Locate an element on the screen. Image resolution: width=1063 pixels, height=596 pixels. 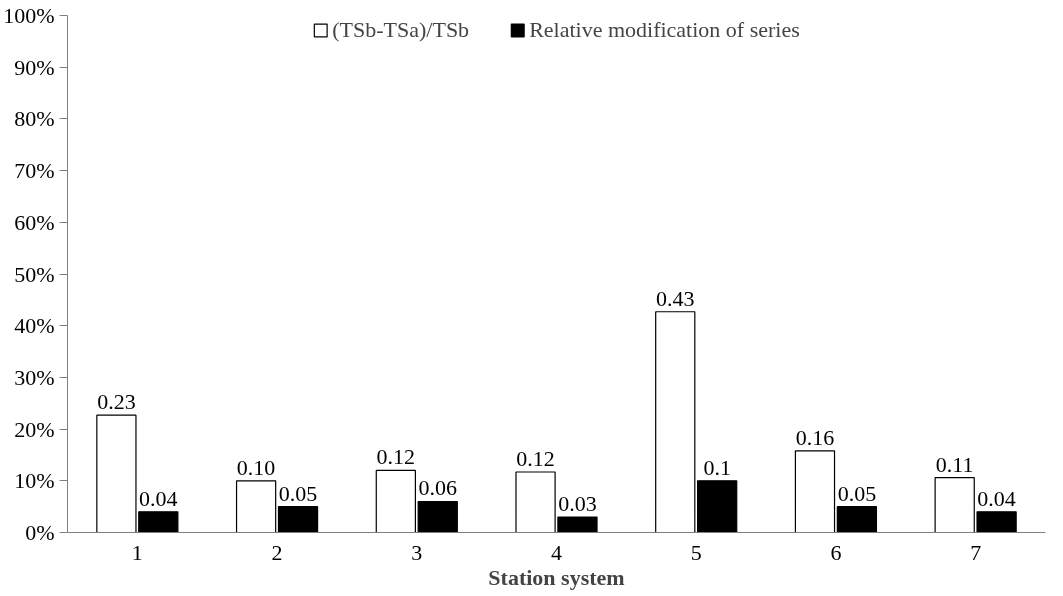
x-tick-label: 5 is located at coordinates (696, 552).